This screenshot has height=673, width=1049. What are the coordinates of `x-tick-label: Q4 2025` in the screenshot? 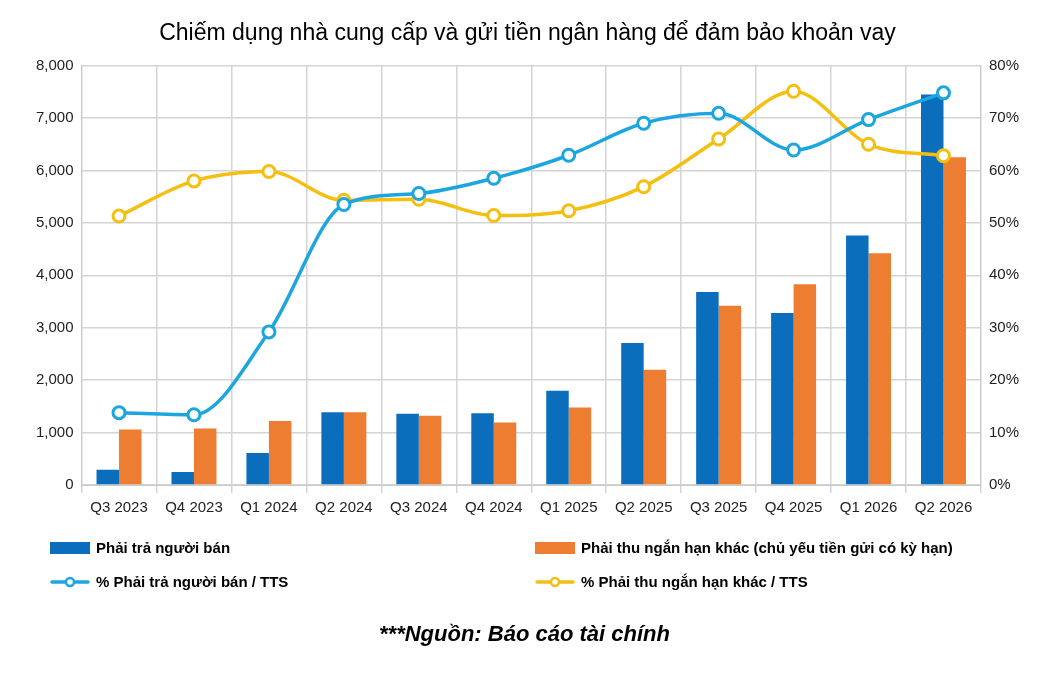 It's located at (793, 507).